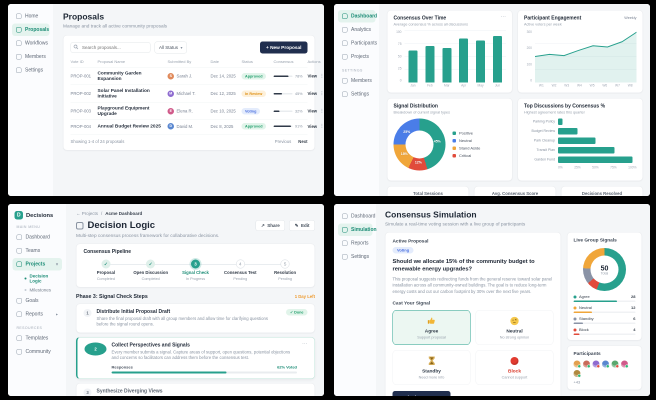 This screenshot has width=656, height=400. I want to click on sidebar-item-projects: Projects ▾, so click(37, 264).